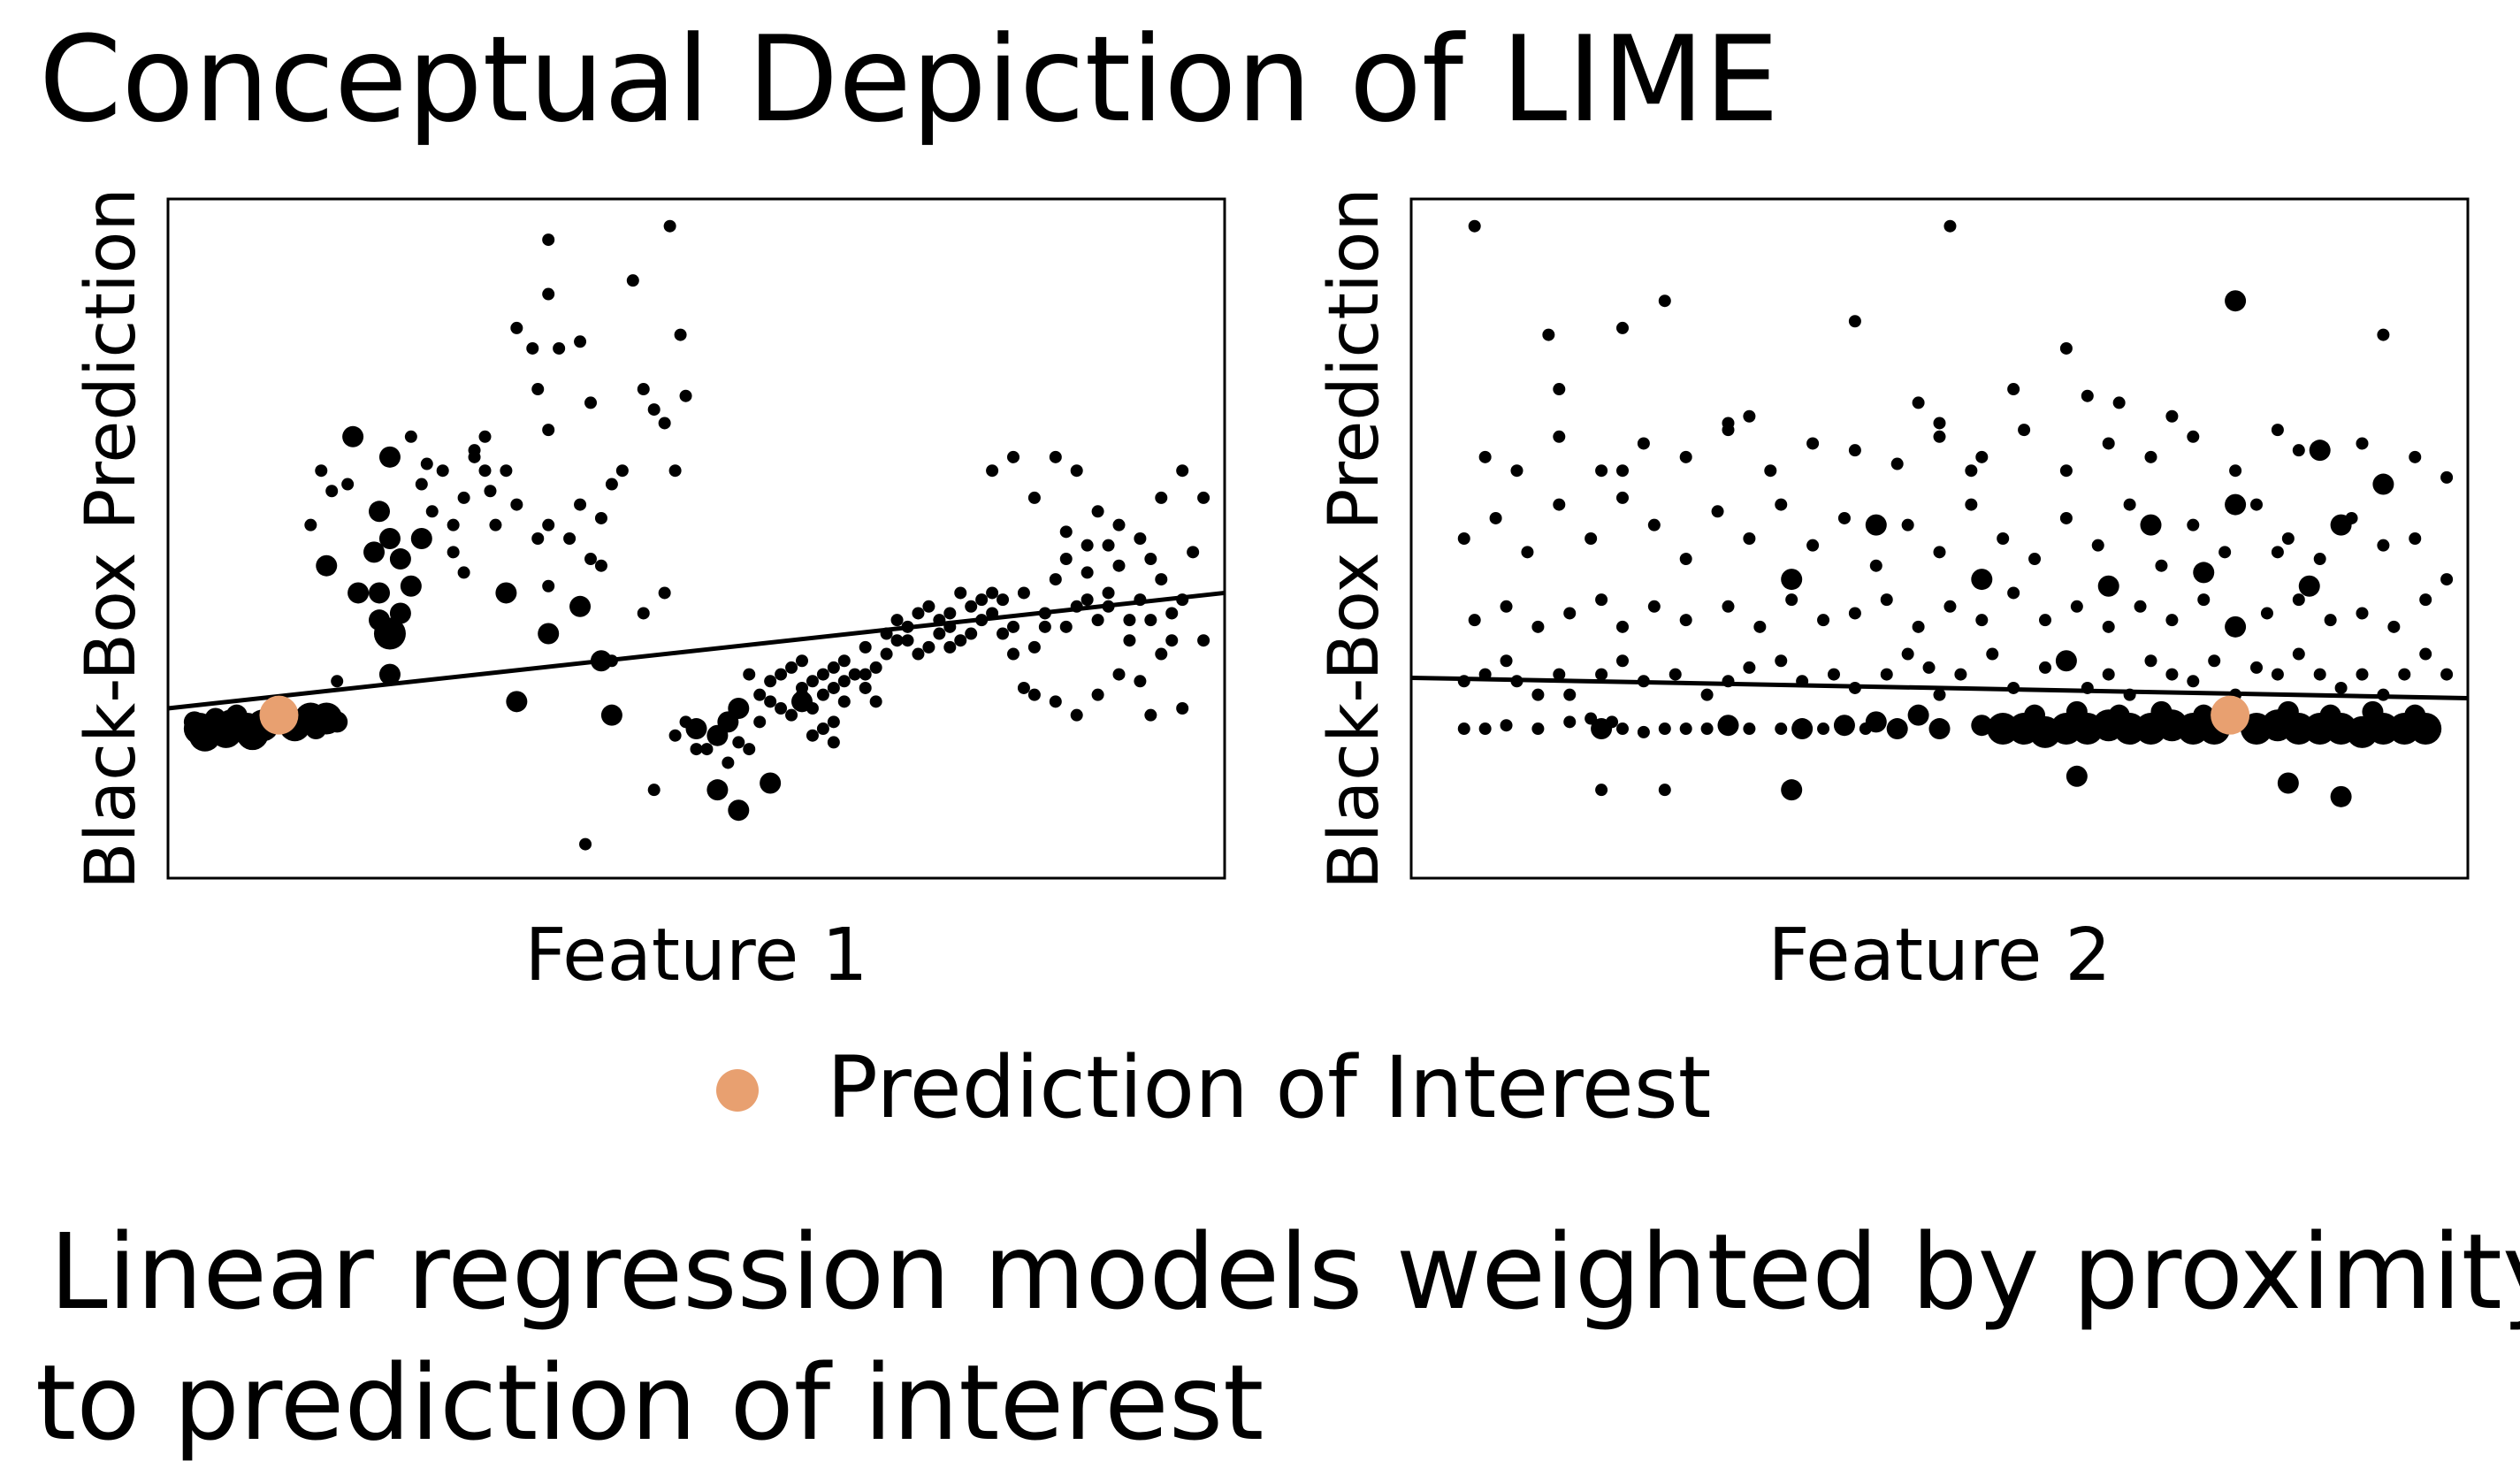 Image resolution: width=2520 pixels, height=1468 pixels. Describe the element at coordinates (1269, 1087) in the screenshot. I see `legend-label: Prediction of Interest` at that location.